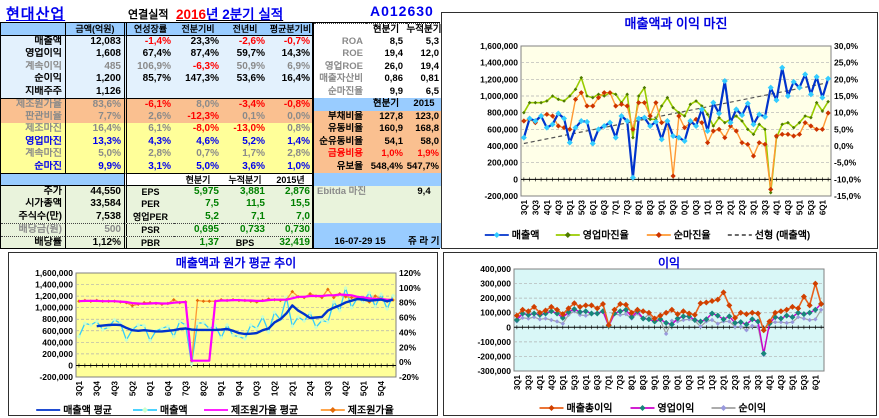 The width and height of the screenshot is (879, 418). Describe the element at coordinates (94, 116) in the screenshot. I see `table-cell: 7,7%` at that location.